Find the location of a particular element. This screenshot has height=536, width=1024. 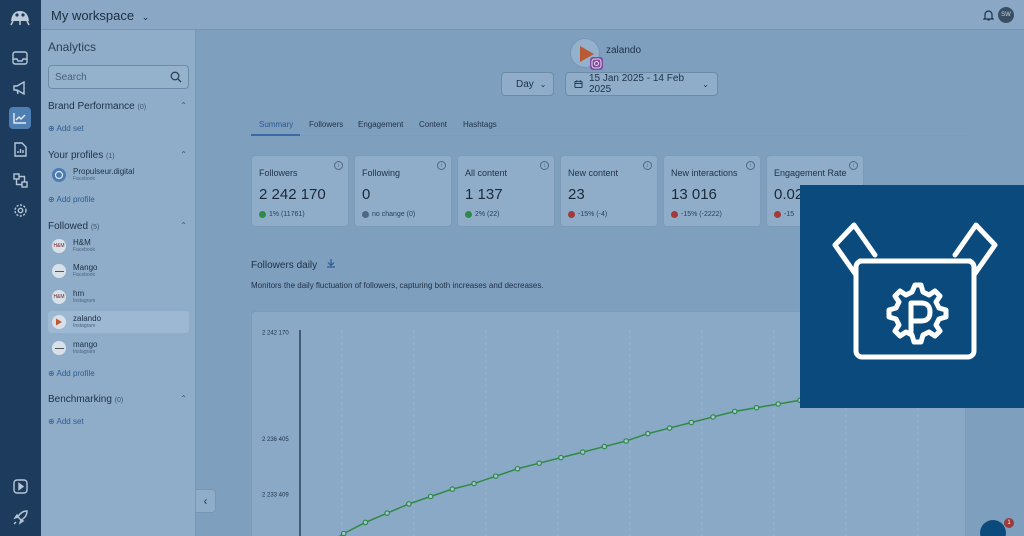

add-followed-profile-button: ⊕ Add profile is located at coordinates (71, 373).